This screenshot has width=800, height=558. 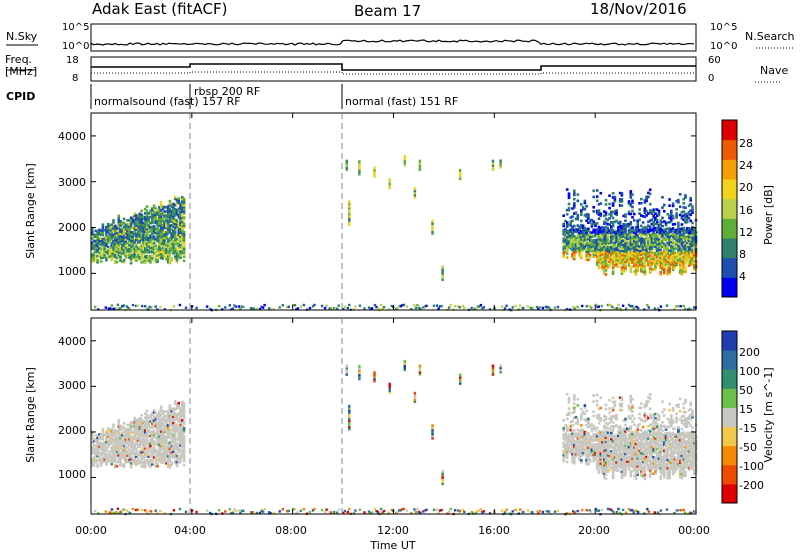 What do you see at coordinates (746, 232) in the screenshot?
I see `power-cb-tick-12: 12` at bounding box center [746, 232].